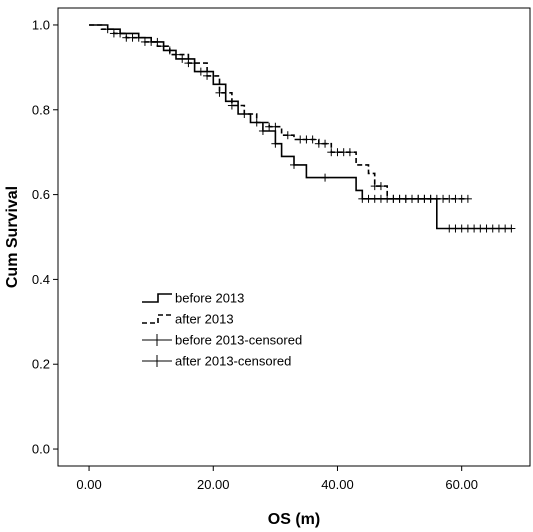 The height and width of the screenshot is (532, 533). I want to click on y-tick-label: 0.6, so click(41, 194).